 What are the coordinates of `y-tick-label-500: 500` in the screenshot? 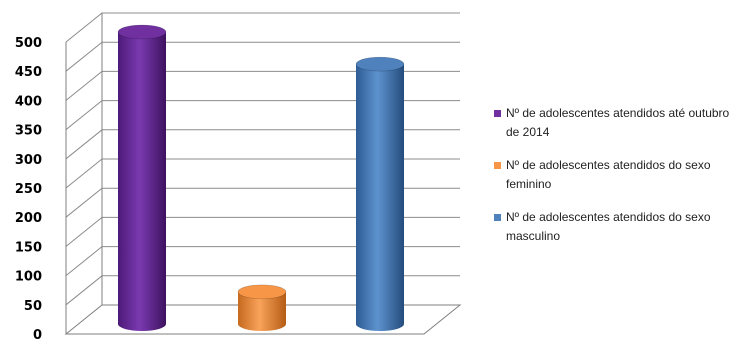 It's located at (28, 43).